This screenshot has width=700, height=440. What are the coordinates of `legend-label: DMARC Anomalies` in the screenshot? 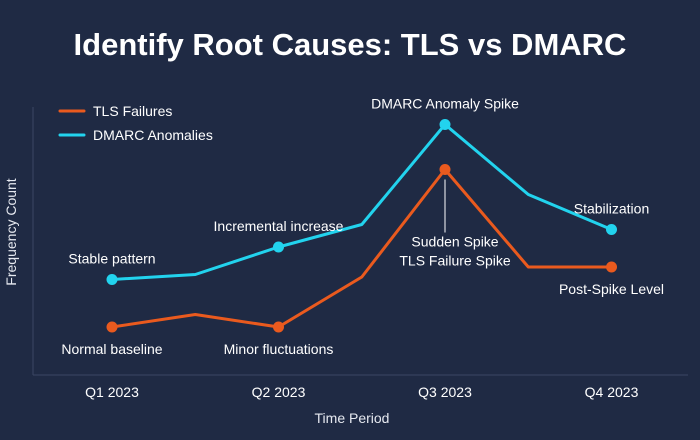 It's located at (153, 135).